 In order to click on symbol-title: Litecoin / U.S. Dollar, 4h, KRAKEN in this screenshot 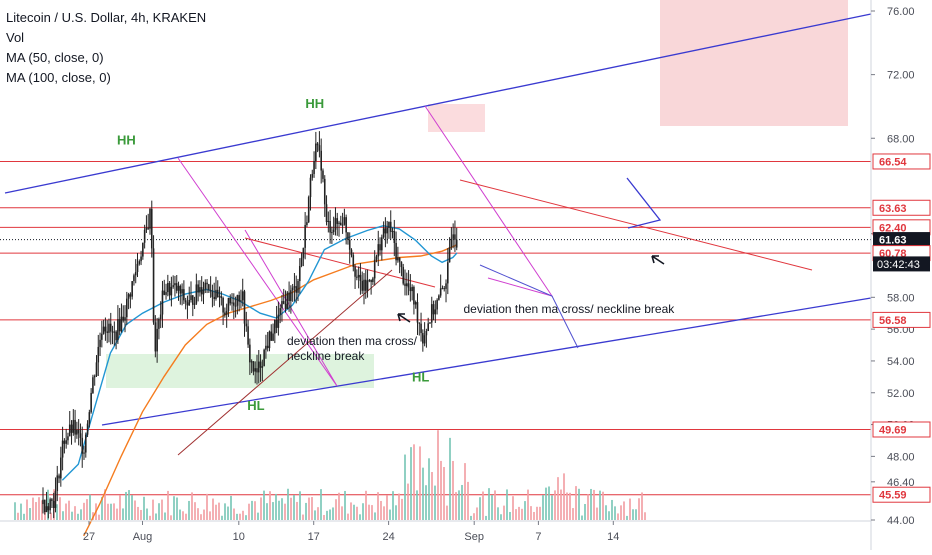, I will do `click(106, 17)`.